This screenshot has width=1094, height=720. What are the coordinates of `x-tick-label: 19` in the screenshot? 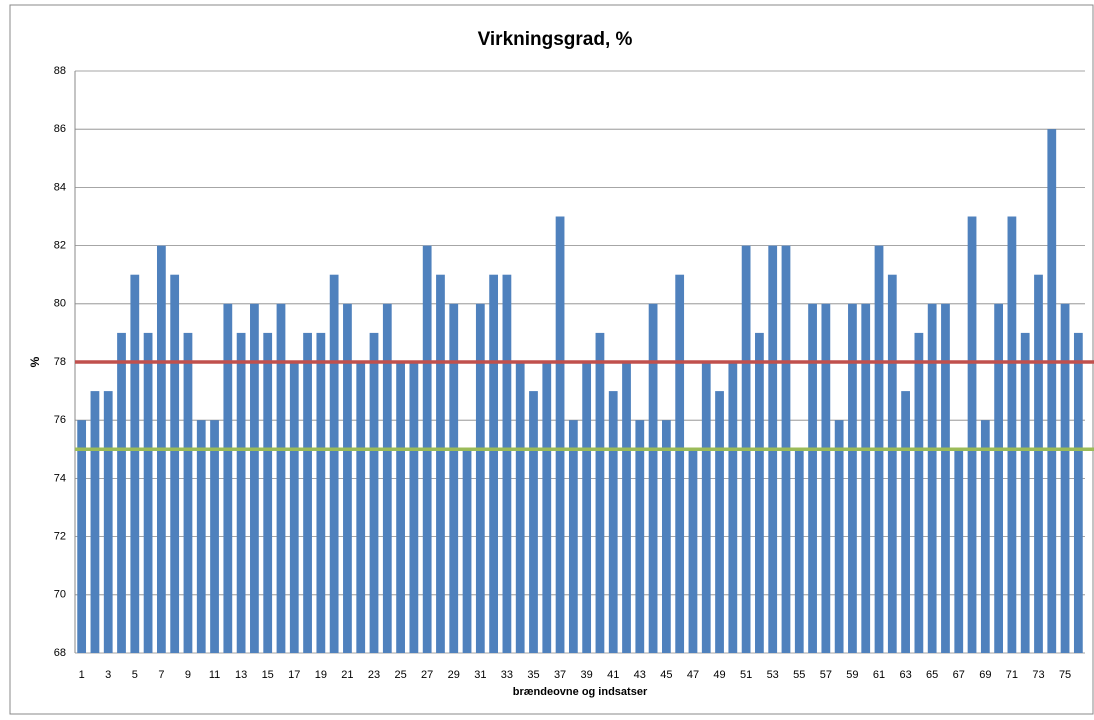 It's located at (321, 675).